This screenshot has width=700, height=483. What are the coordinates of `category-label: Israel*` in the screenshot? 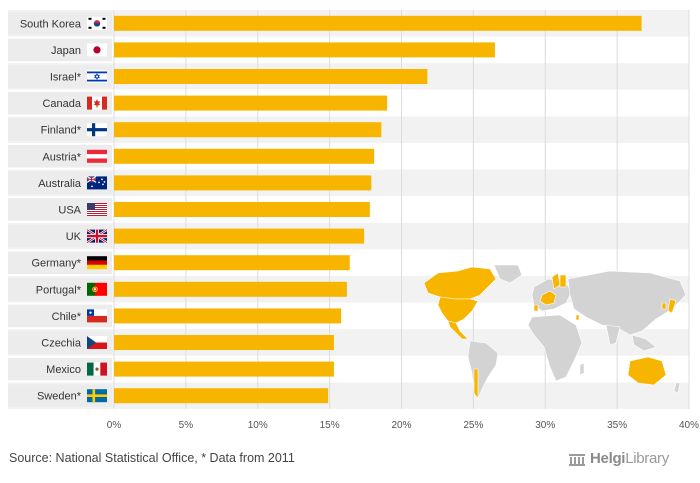 It's located at (66, 78).